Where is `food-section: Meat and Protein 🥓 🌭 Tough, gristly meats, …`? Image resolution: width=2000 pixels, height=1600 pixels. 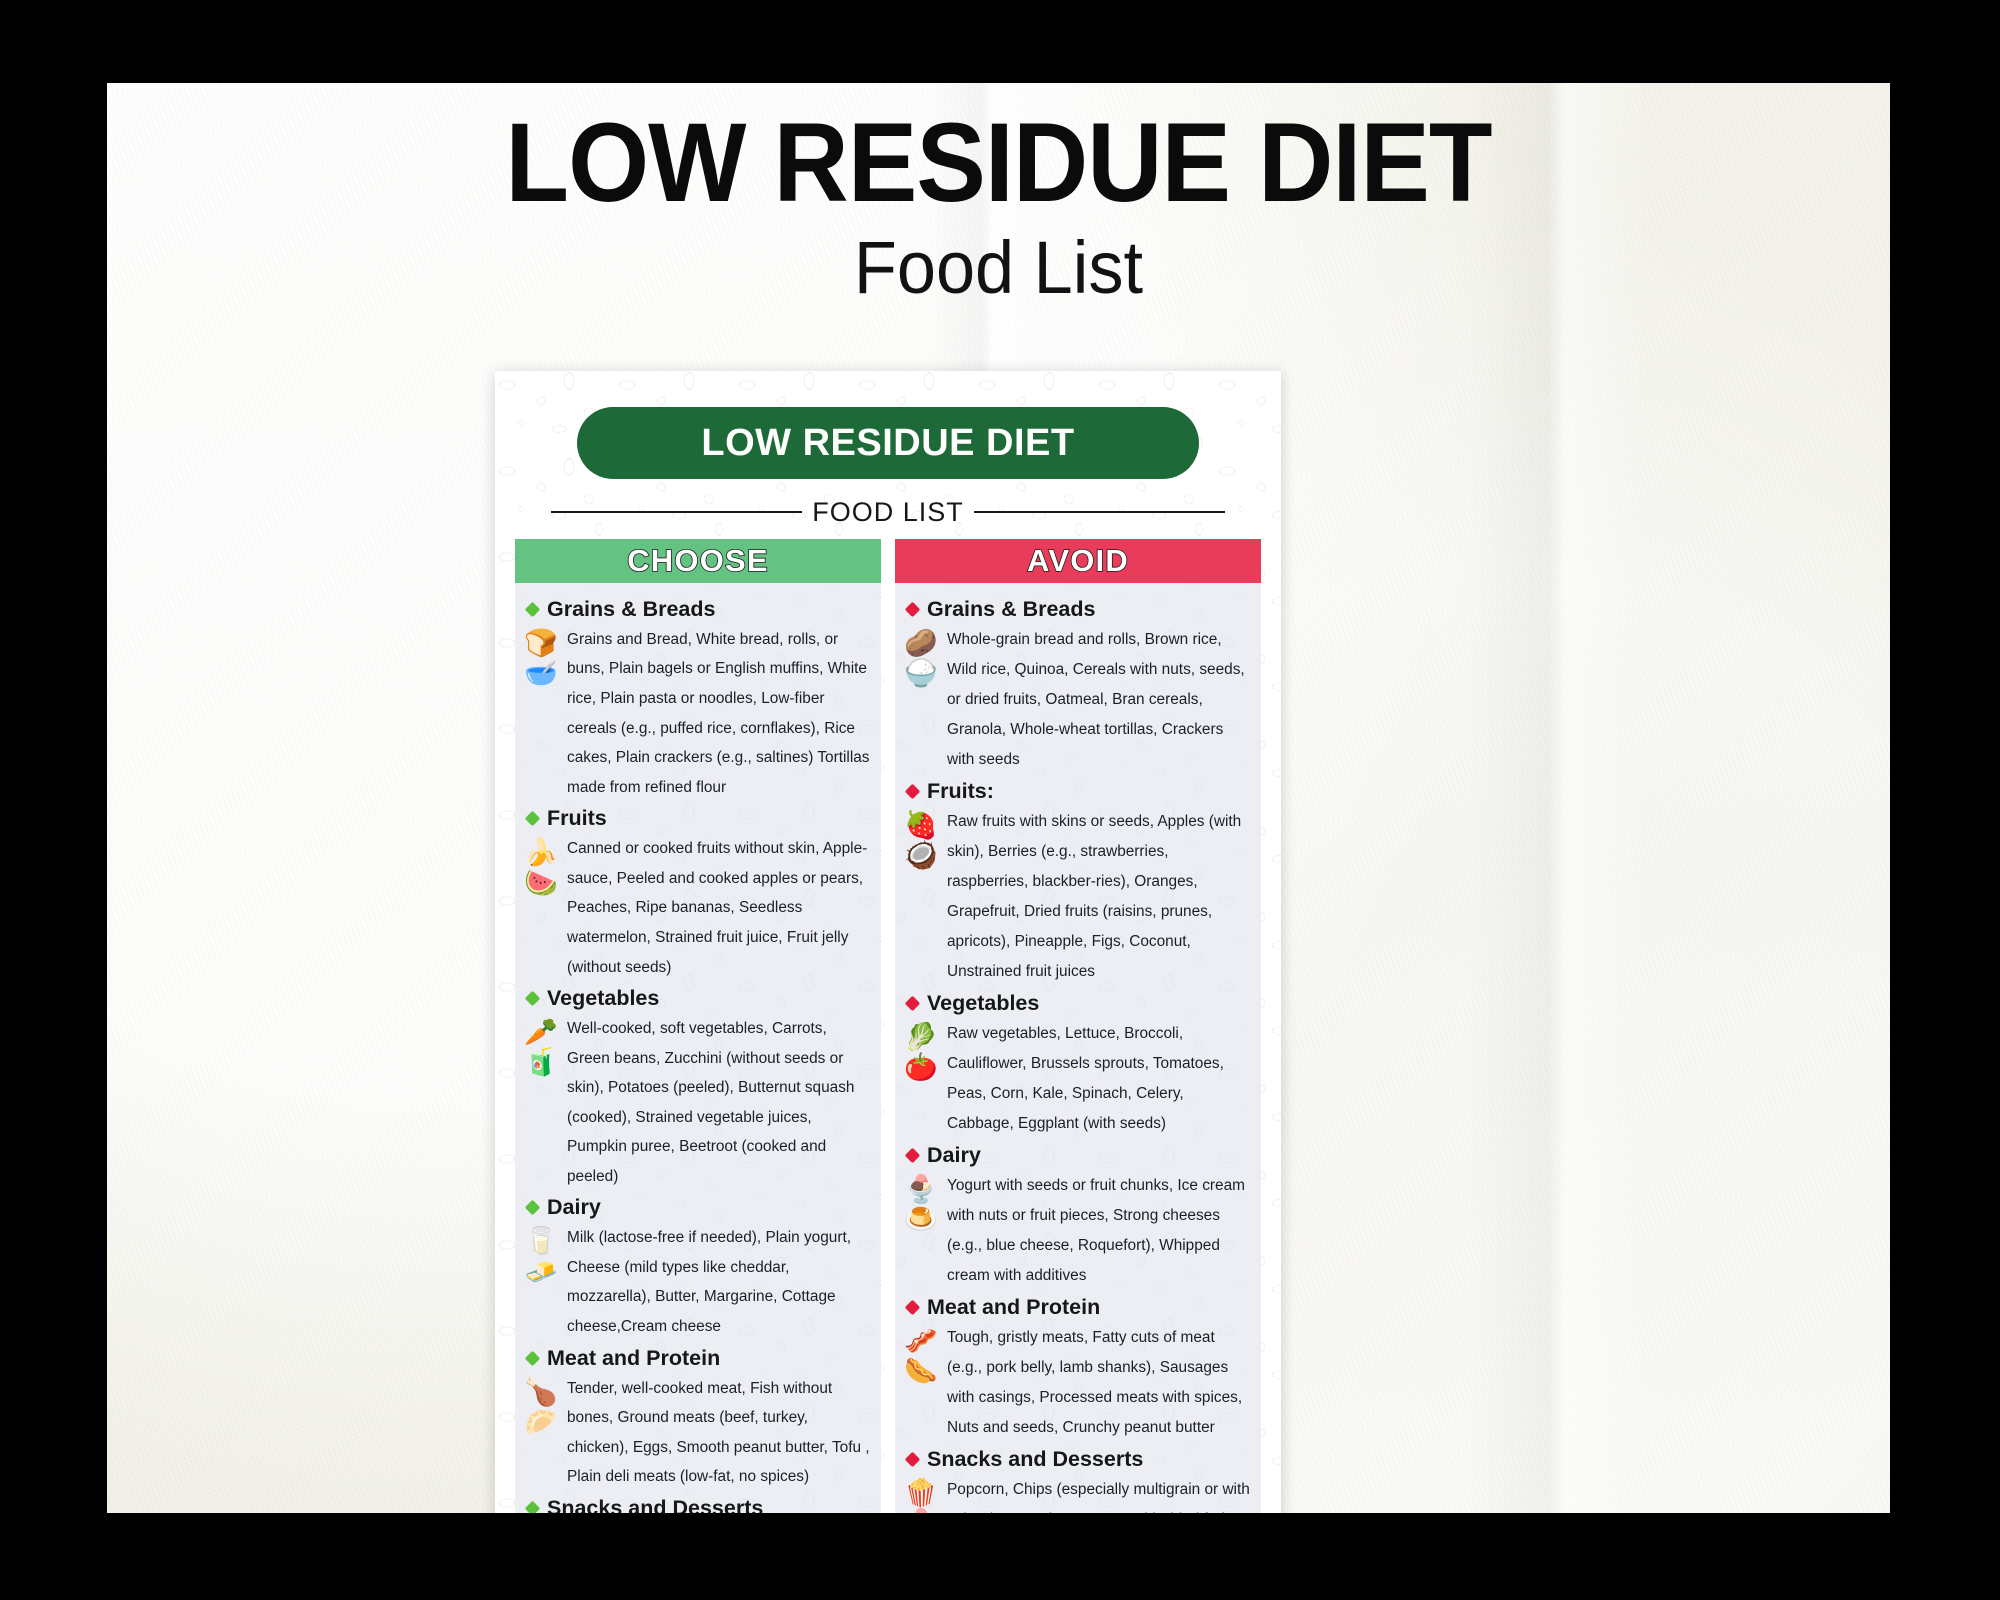 food-section: Meat and Protein 🥓 🌭 Tough, gristly meats, … is located at coordinates (1076, 1368).